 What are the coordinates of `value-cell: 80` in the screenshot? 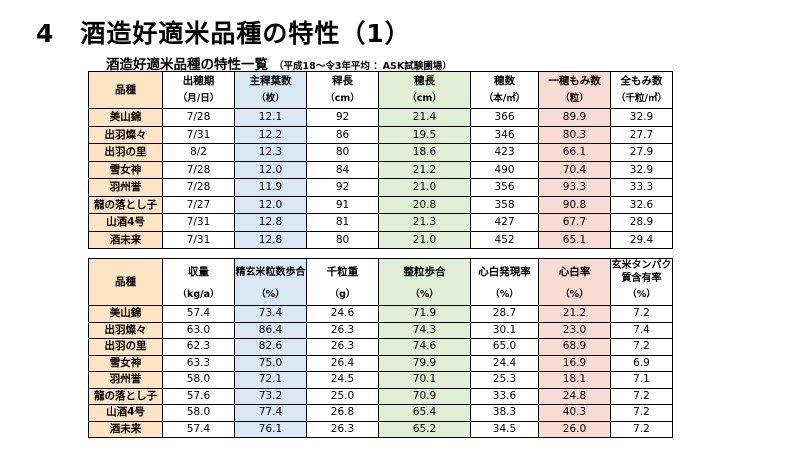 It's located at (342, 239).